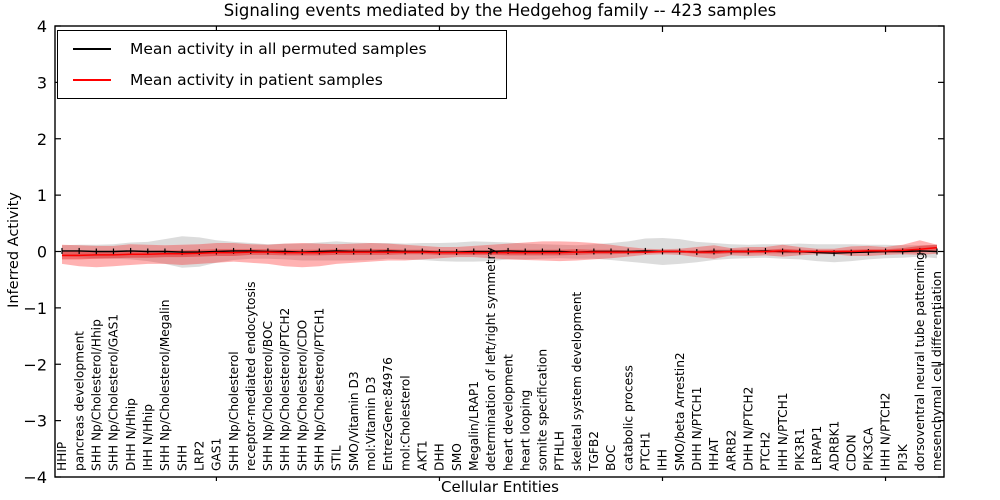 The image size is (1000, 500). What do you see at coordinates (256, 80) in the screenshot?
I see `legend-label-patient: Mean activity in patient samples` at bounding box center [256, 80].